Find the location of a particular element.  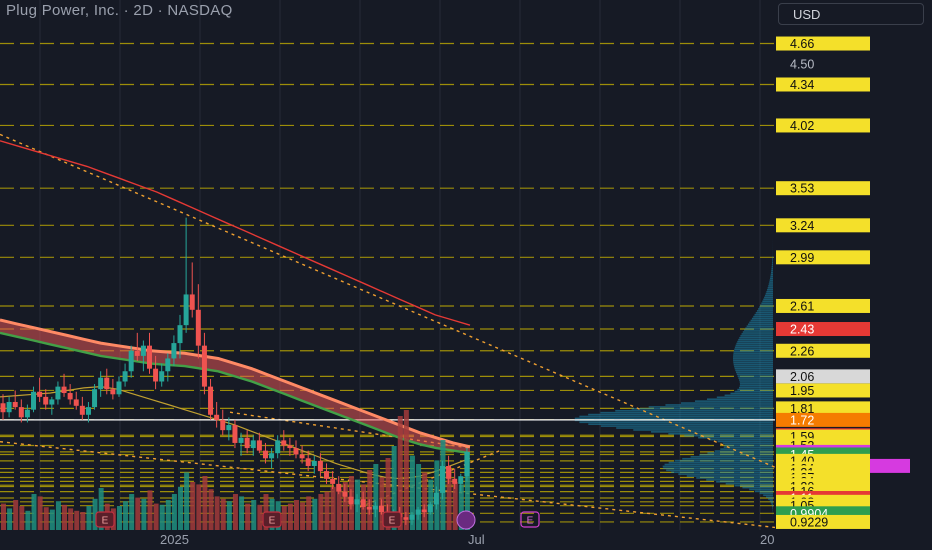

currency-selector: USD is located at coordinates (851, 14).